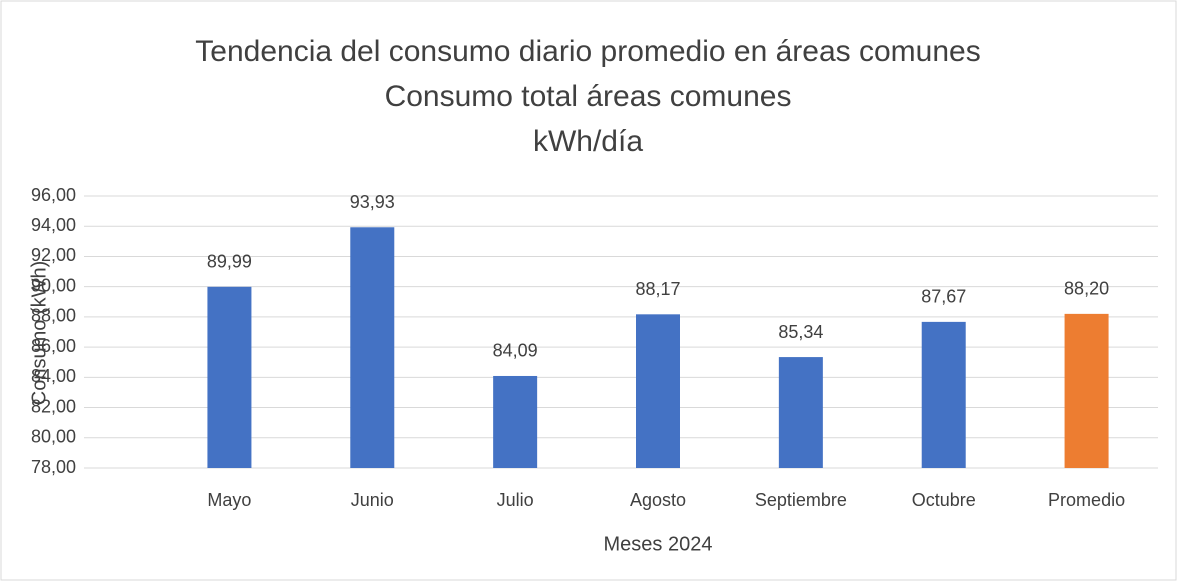  Describe the element at coordinates (229, 262) in the screenshot. I see `value-label: 89,99` at that location.